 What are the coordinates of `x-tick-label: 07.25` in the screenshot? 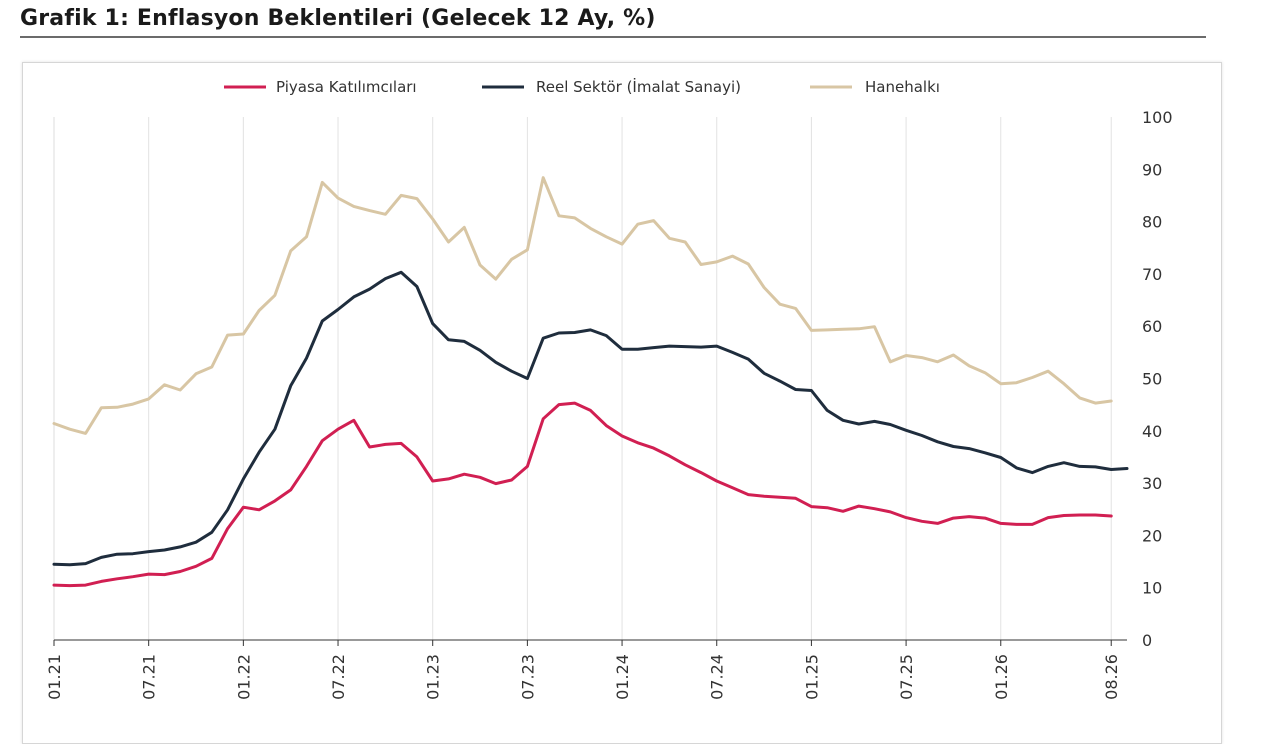 It's located at (906, 677).